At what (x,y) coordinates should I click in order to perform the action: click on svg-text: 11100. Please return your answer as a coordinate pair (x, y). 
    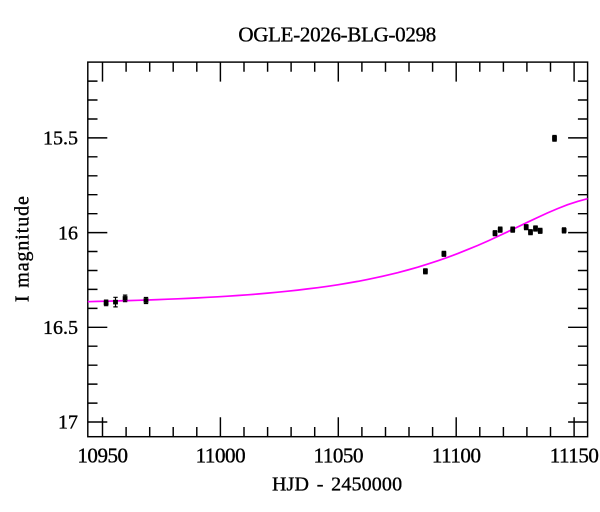
    Looking at the image, I should click on (456, 455).